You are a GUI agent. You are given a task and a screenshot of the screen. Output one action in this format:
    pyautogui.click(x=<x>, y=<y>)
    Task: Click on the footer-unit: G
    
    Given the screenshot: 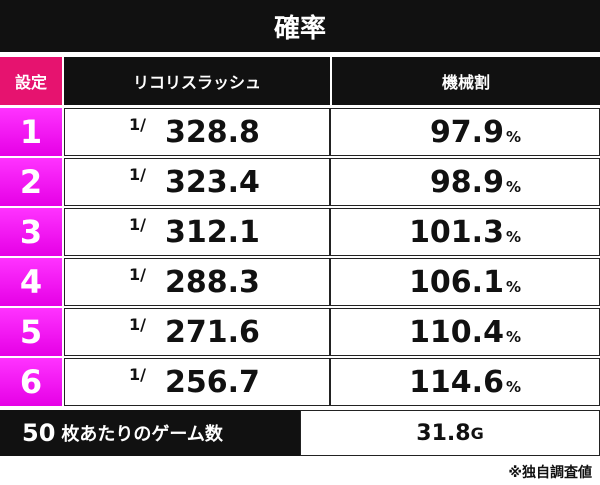 What is the action you would take?
    pyautogui.click(x=477, y=433)
    